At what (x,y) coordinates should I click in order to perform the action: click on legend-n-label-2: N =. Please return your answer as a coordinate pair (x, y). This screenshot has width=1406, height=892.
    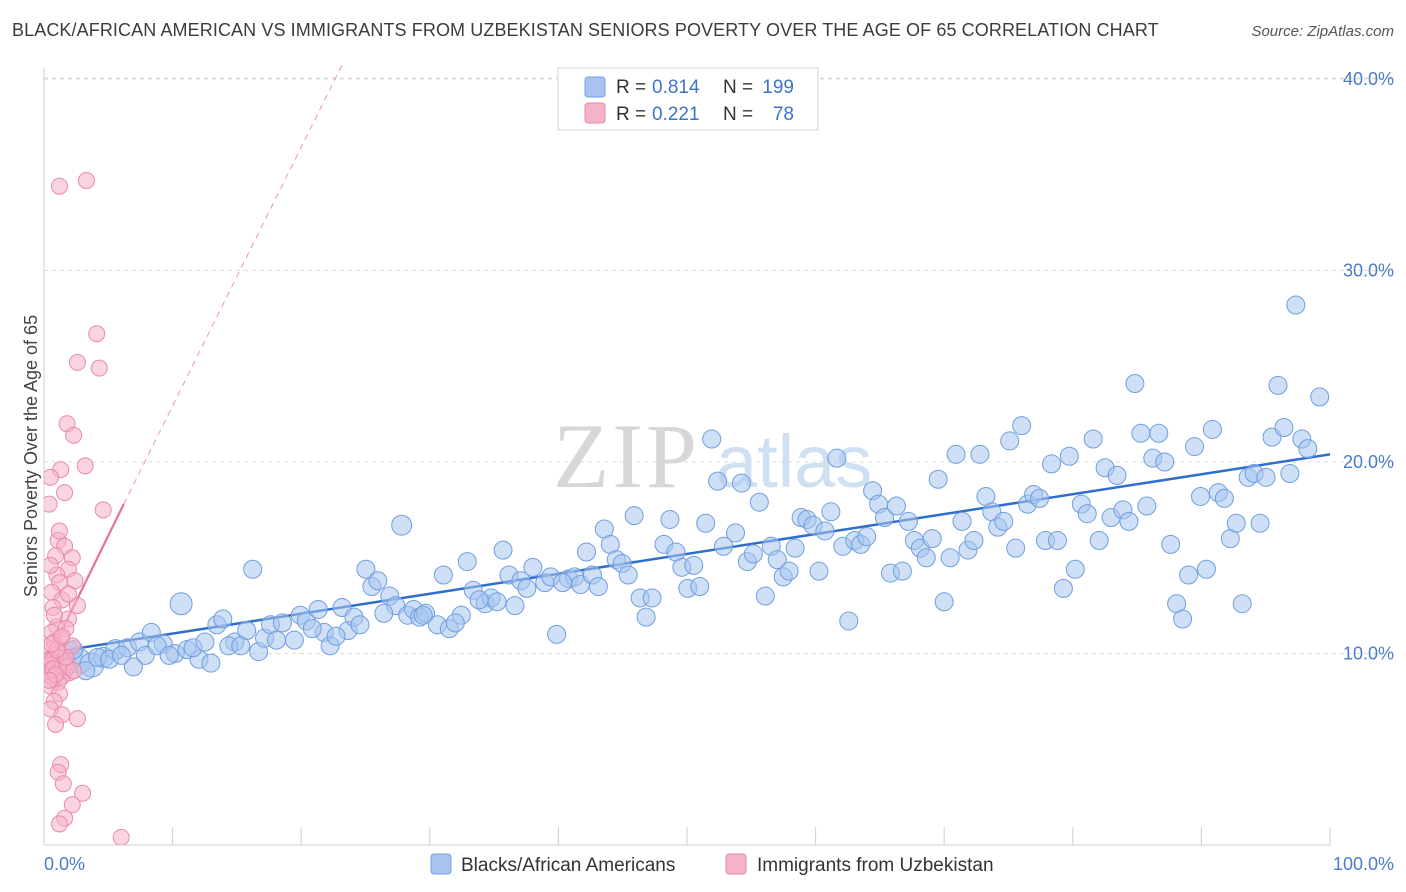
    Looking at the image, I should click on (738, 114).